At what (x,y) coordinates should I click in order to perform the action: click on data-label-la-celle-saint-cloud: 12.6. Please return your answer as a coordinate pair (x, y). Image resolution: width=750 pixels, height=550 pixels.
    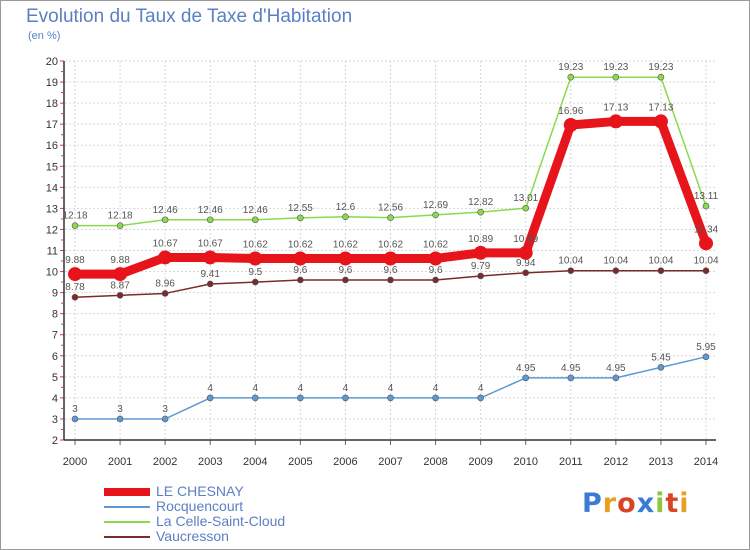
    Looking at the image, I should click on (346, 207).